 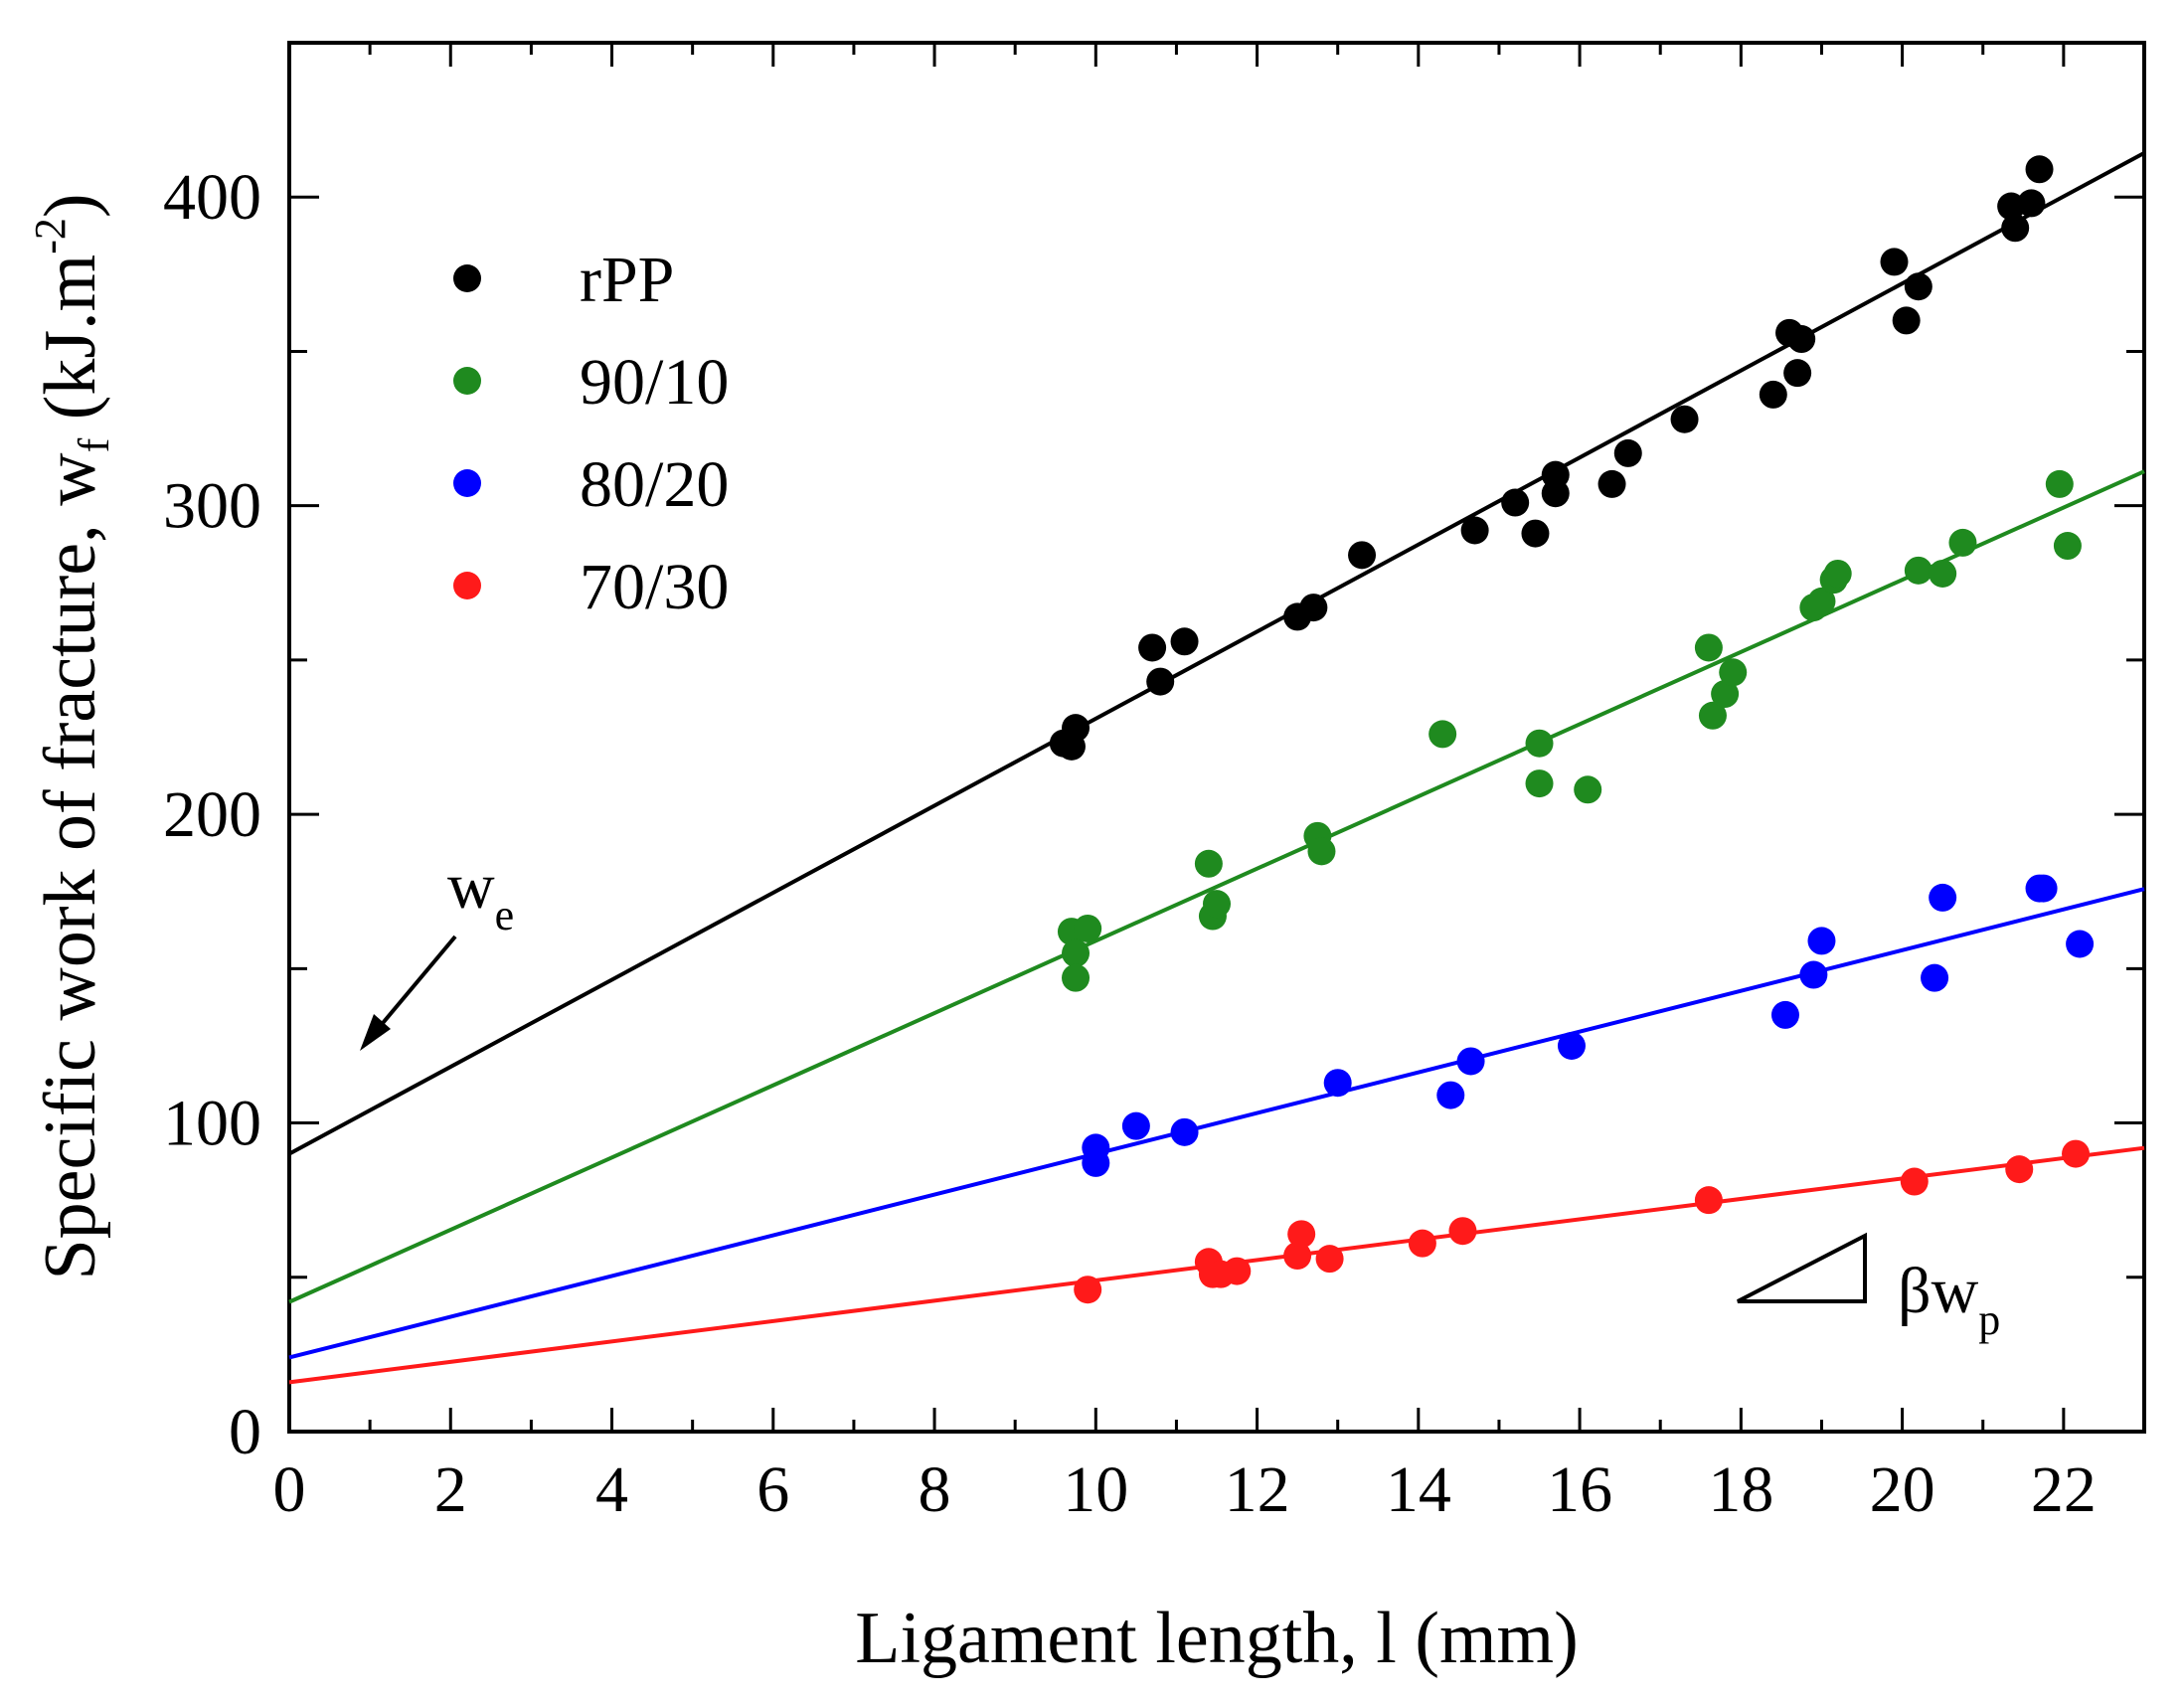 I want to click on y-tick-label-400: 400, so click(x=212, y=197).